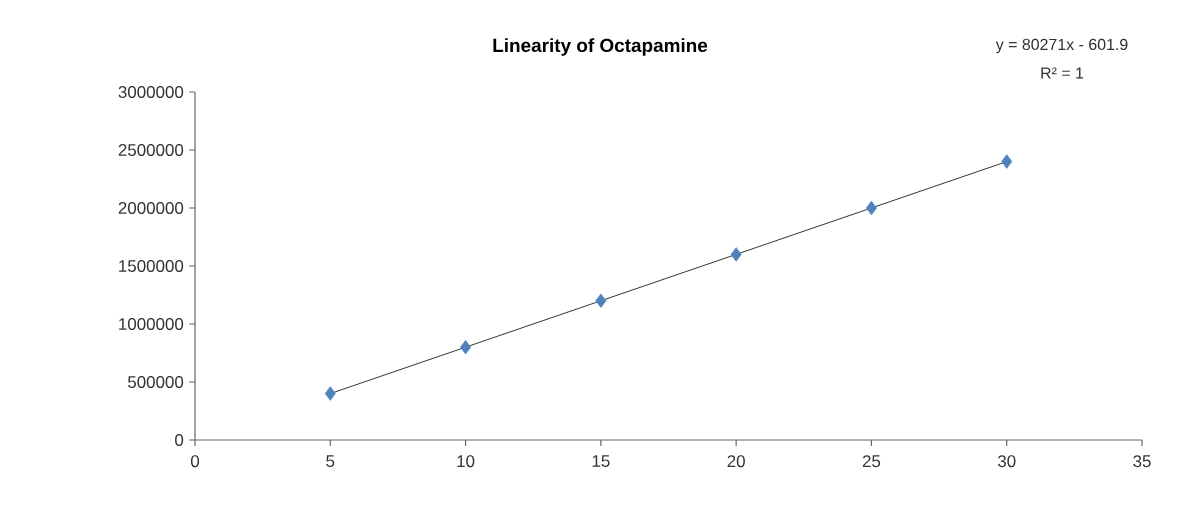 The image size is (1184, 510). Describe the element at coordinates (736, 461) in the screenshot. I see `x-tick-label: 20` at that location.